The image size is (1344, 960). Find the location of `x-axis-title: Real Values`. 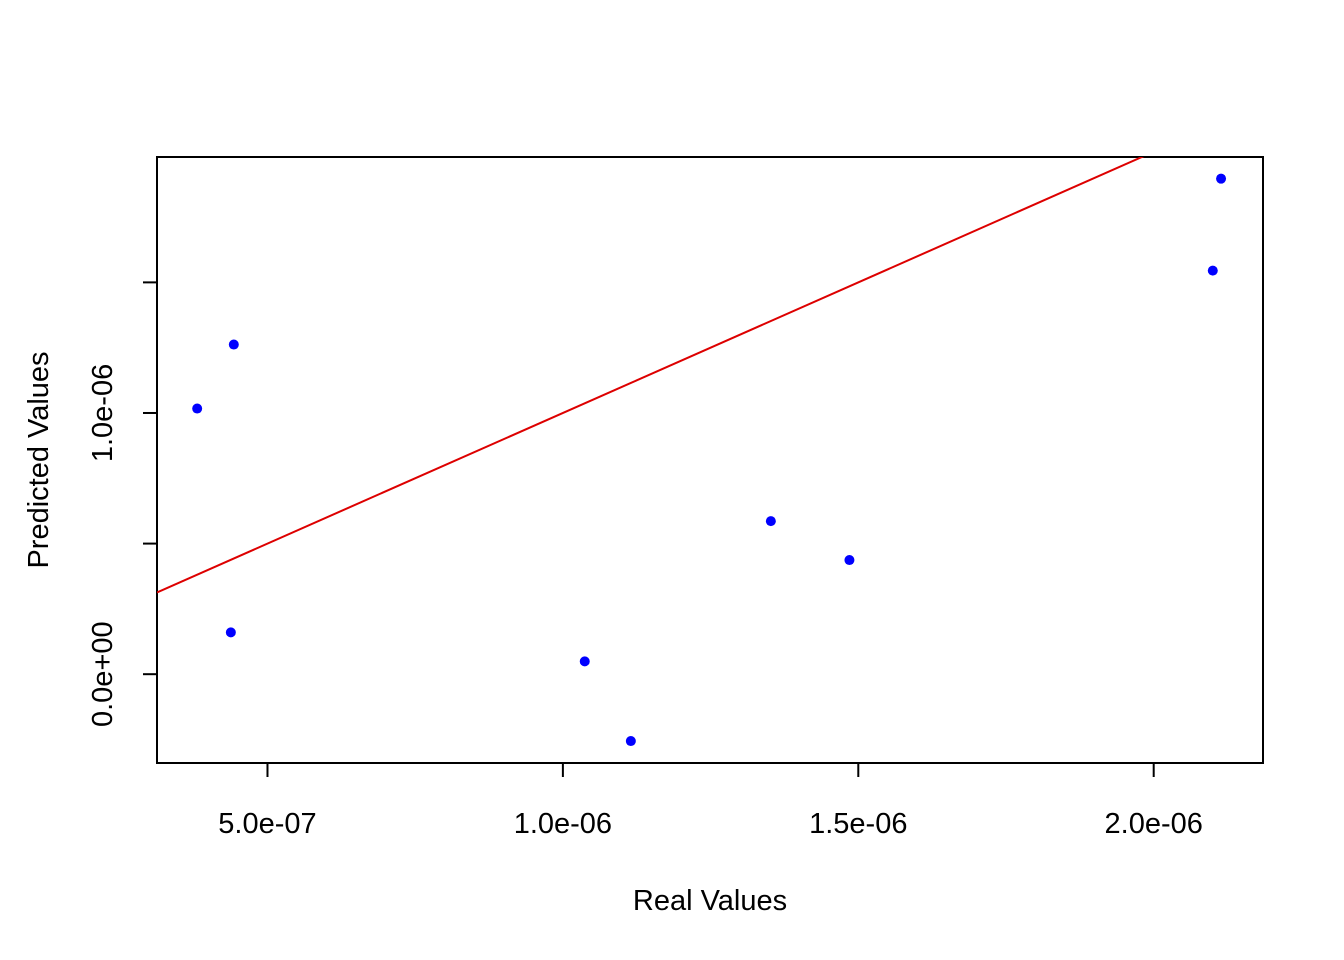

x-axis-title: Real Values is located at coordinates (710, 901).